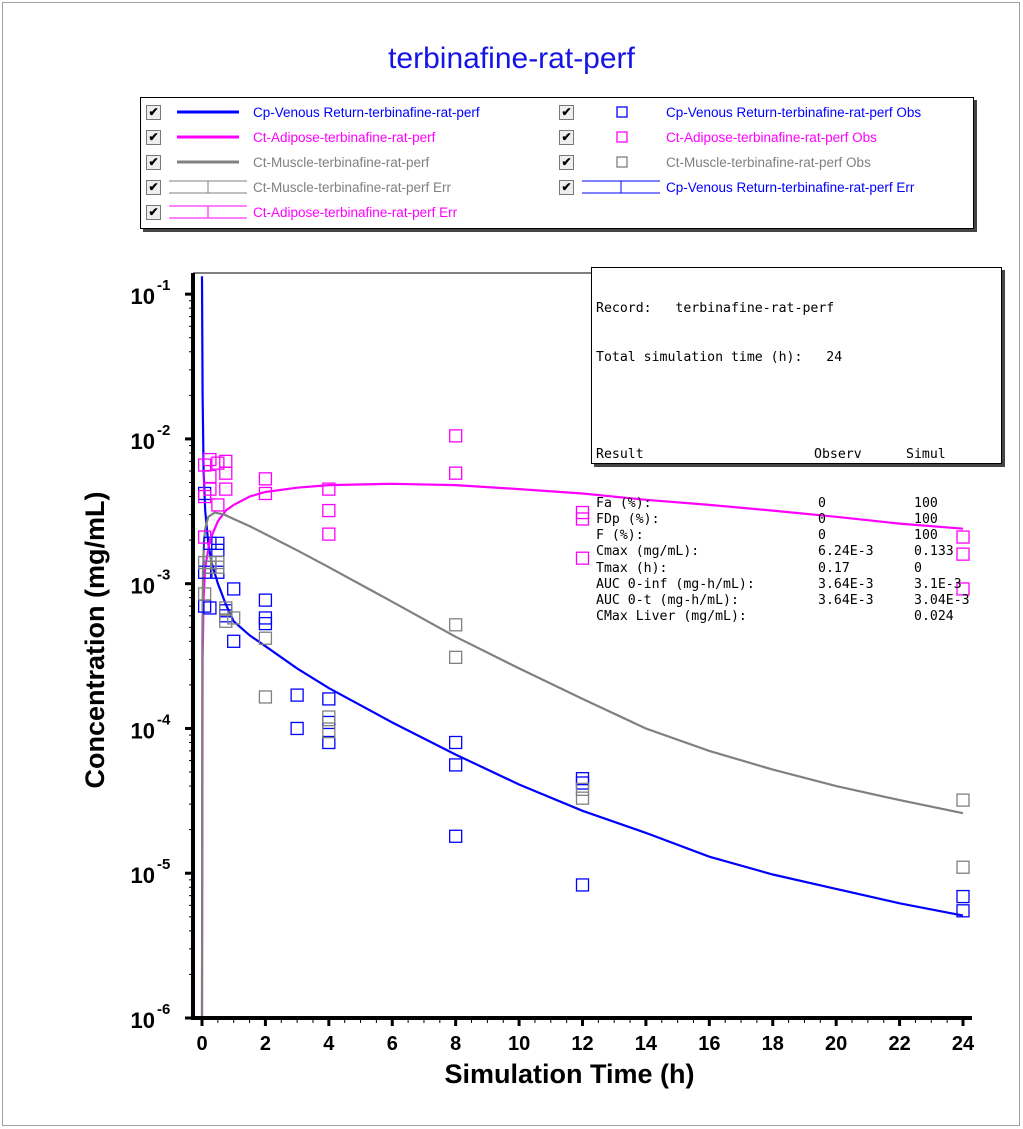 This screenshot has width=1023, height=1129. Describe the element at coordinates (796, 552) in the screenshot. I see `info-row: Cmax (mg/mL): 6.24E-3 0.133` at that location.